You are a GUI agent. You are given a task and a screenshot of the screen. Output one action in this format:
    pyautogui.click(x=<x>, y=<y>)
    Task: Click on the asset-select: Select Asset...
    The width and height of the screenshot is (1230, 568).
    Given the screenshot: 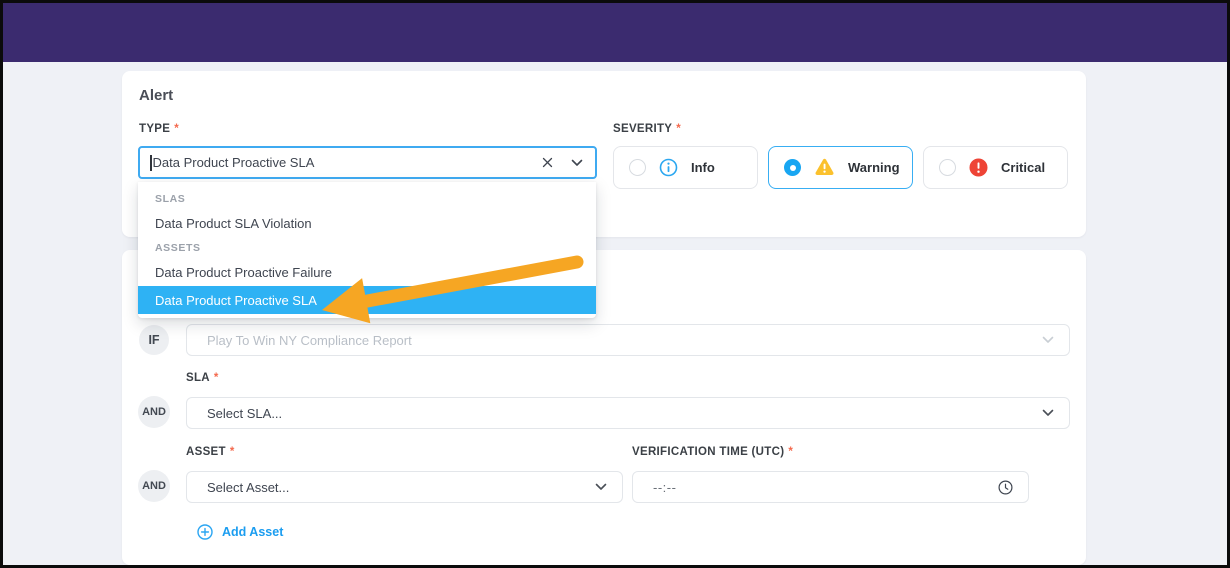 What is the action you would take?
    pyautogui.click(x=404, y=487)
    